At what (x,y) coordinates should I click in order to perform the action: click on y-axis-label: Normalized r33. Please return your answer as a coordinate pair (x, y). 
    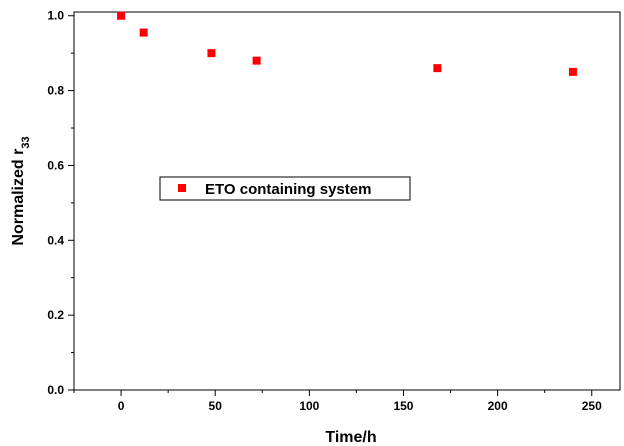
    Looking at the image, I should click on (21, 190).